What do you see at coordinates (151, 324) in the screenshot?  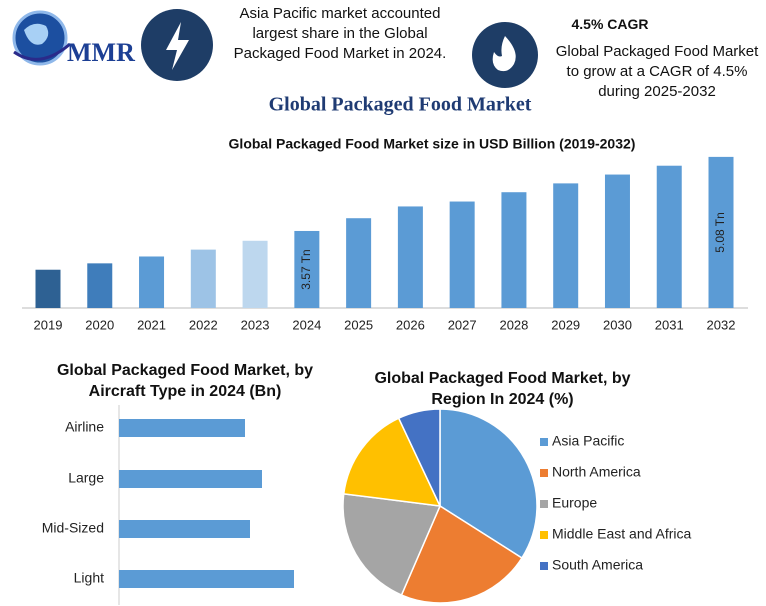 I see `x-tick-label: 2021` at bounding box center [151, 324].